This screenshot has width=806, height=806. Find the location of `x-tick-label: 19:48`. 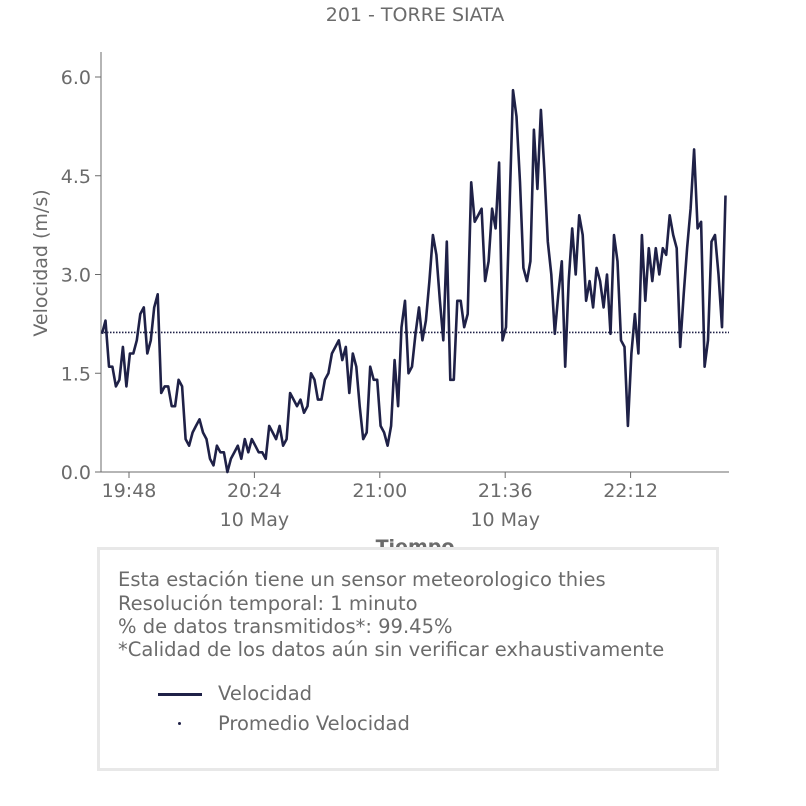

x-tick-label: 19:48 is located at coordinates (129, 491).